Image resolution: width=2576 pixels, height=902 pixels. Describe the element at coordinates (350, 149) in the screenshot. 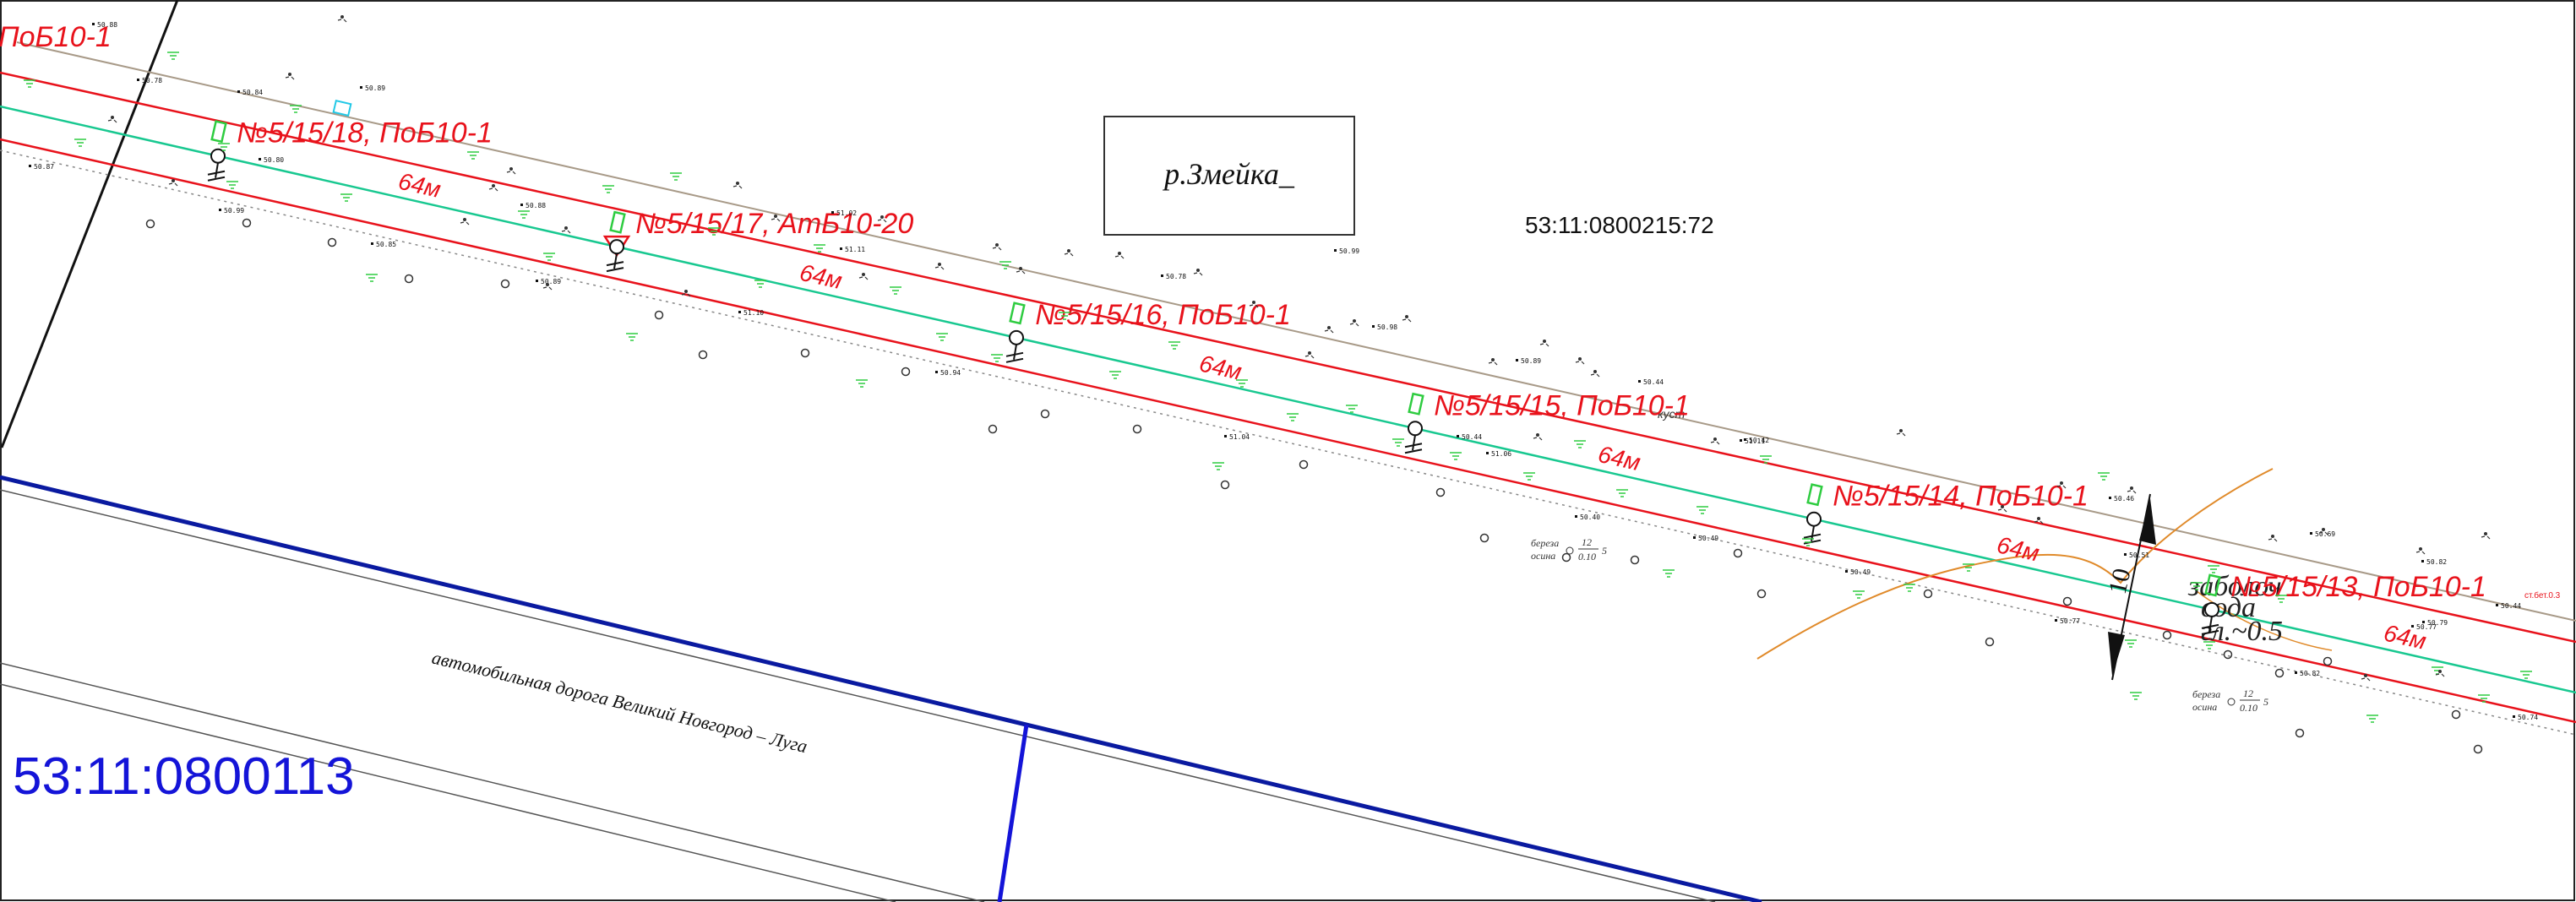

I see `pole-icon: №5/15/18, ПоБ10-1` at that location.